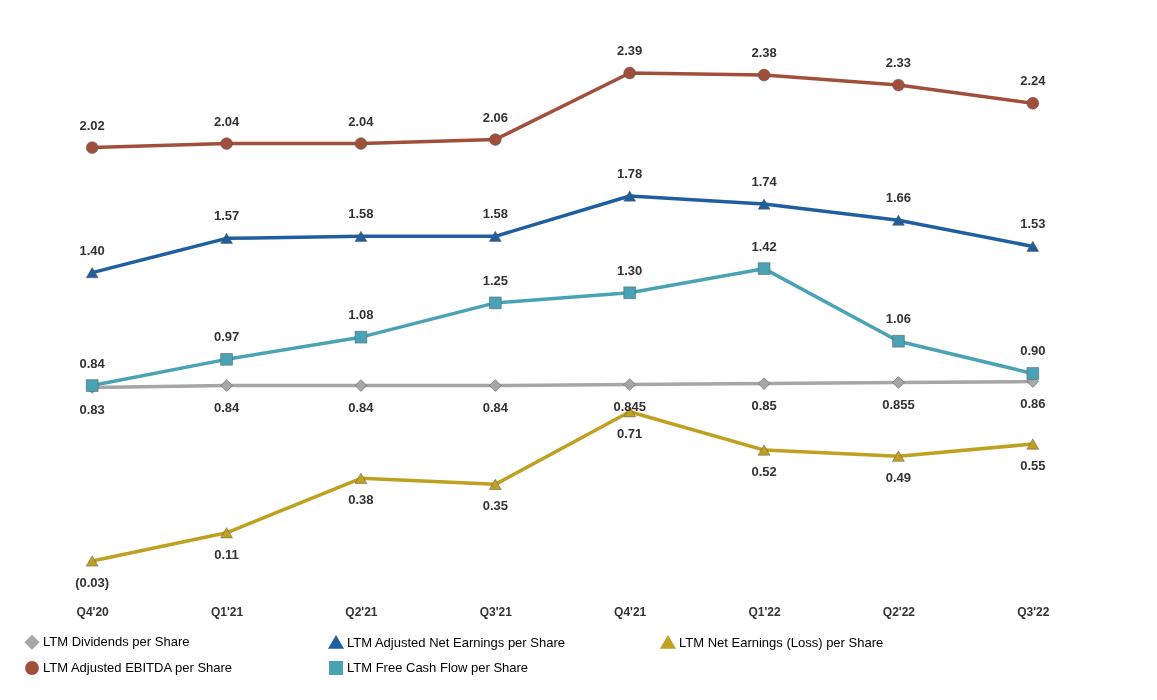  What do you see at coordinates (1033, 81) in the screenshot?
I see `data-label: 2.24` at bounding box center [1033, 81].